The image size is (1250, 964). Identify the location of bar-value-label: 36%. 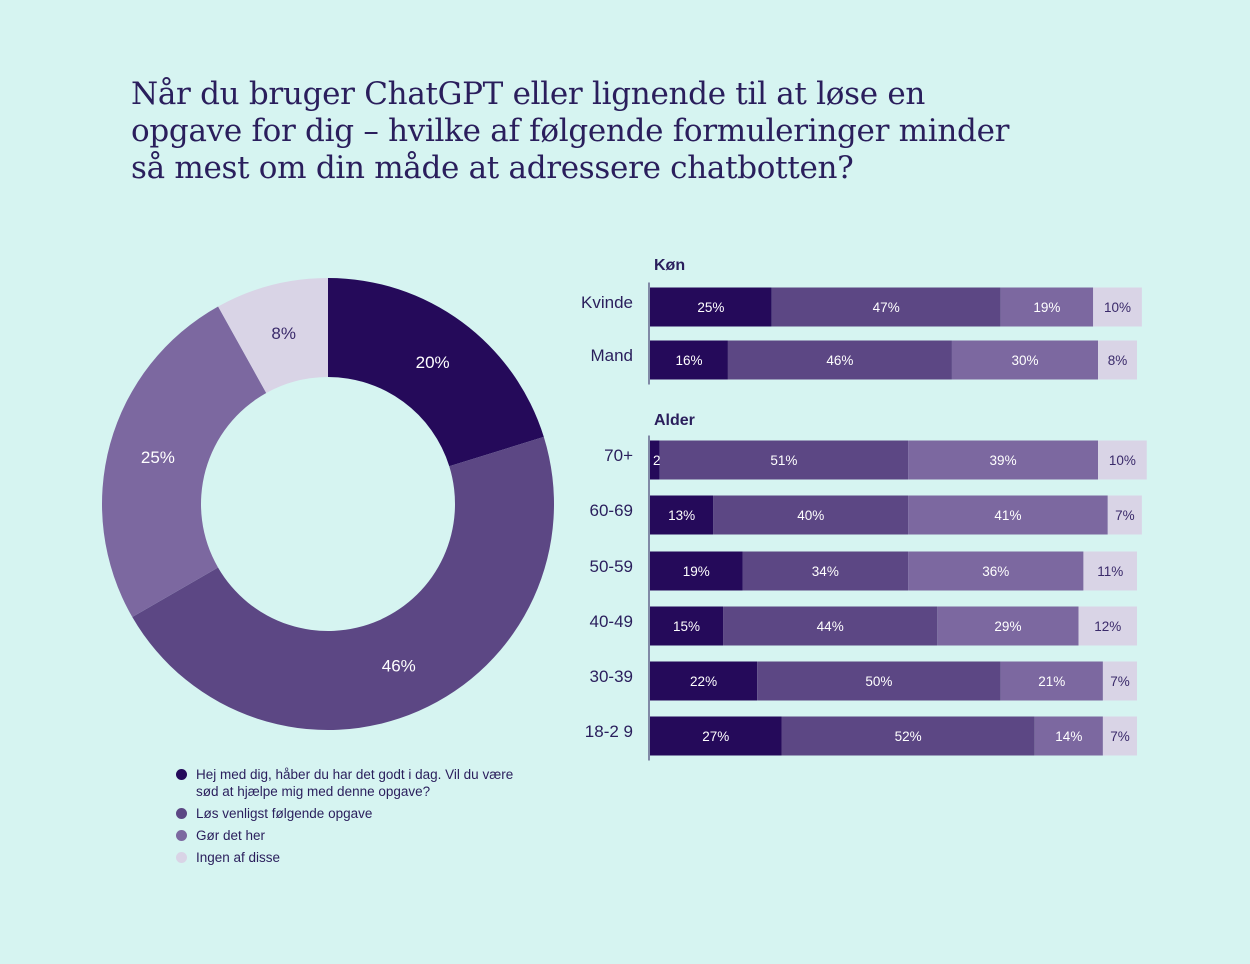
(995, 571).